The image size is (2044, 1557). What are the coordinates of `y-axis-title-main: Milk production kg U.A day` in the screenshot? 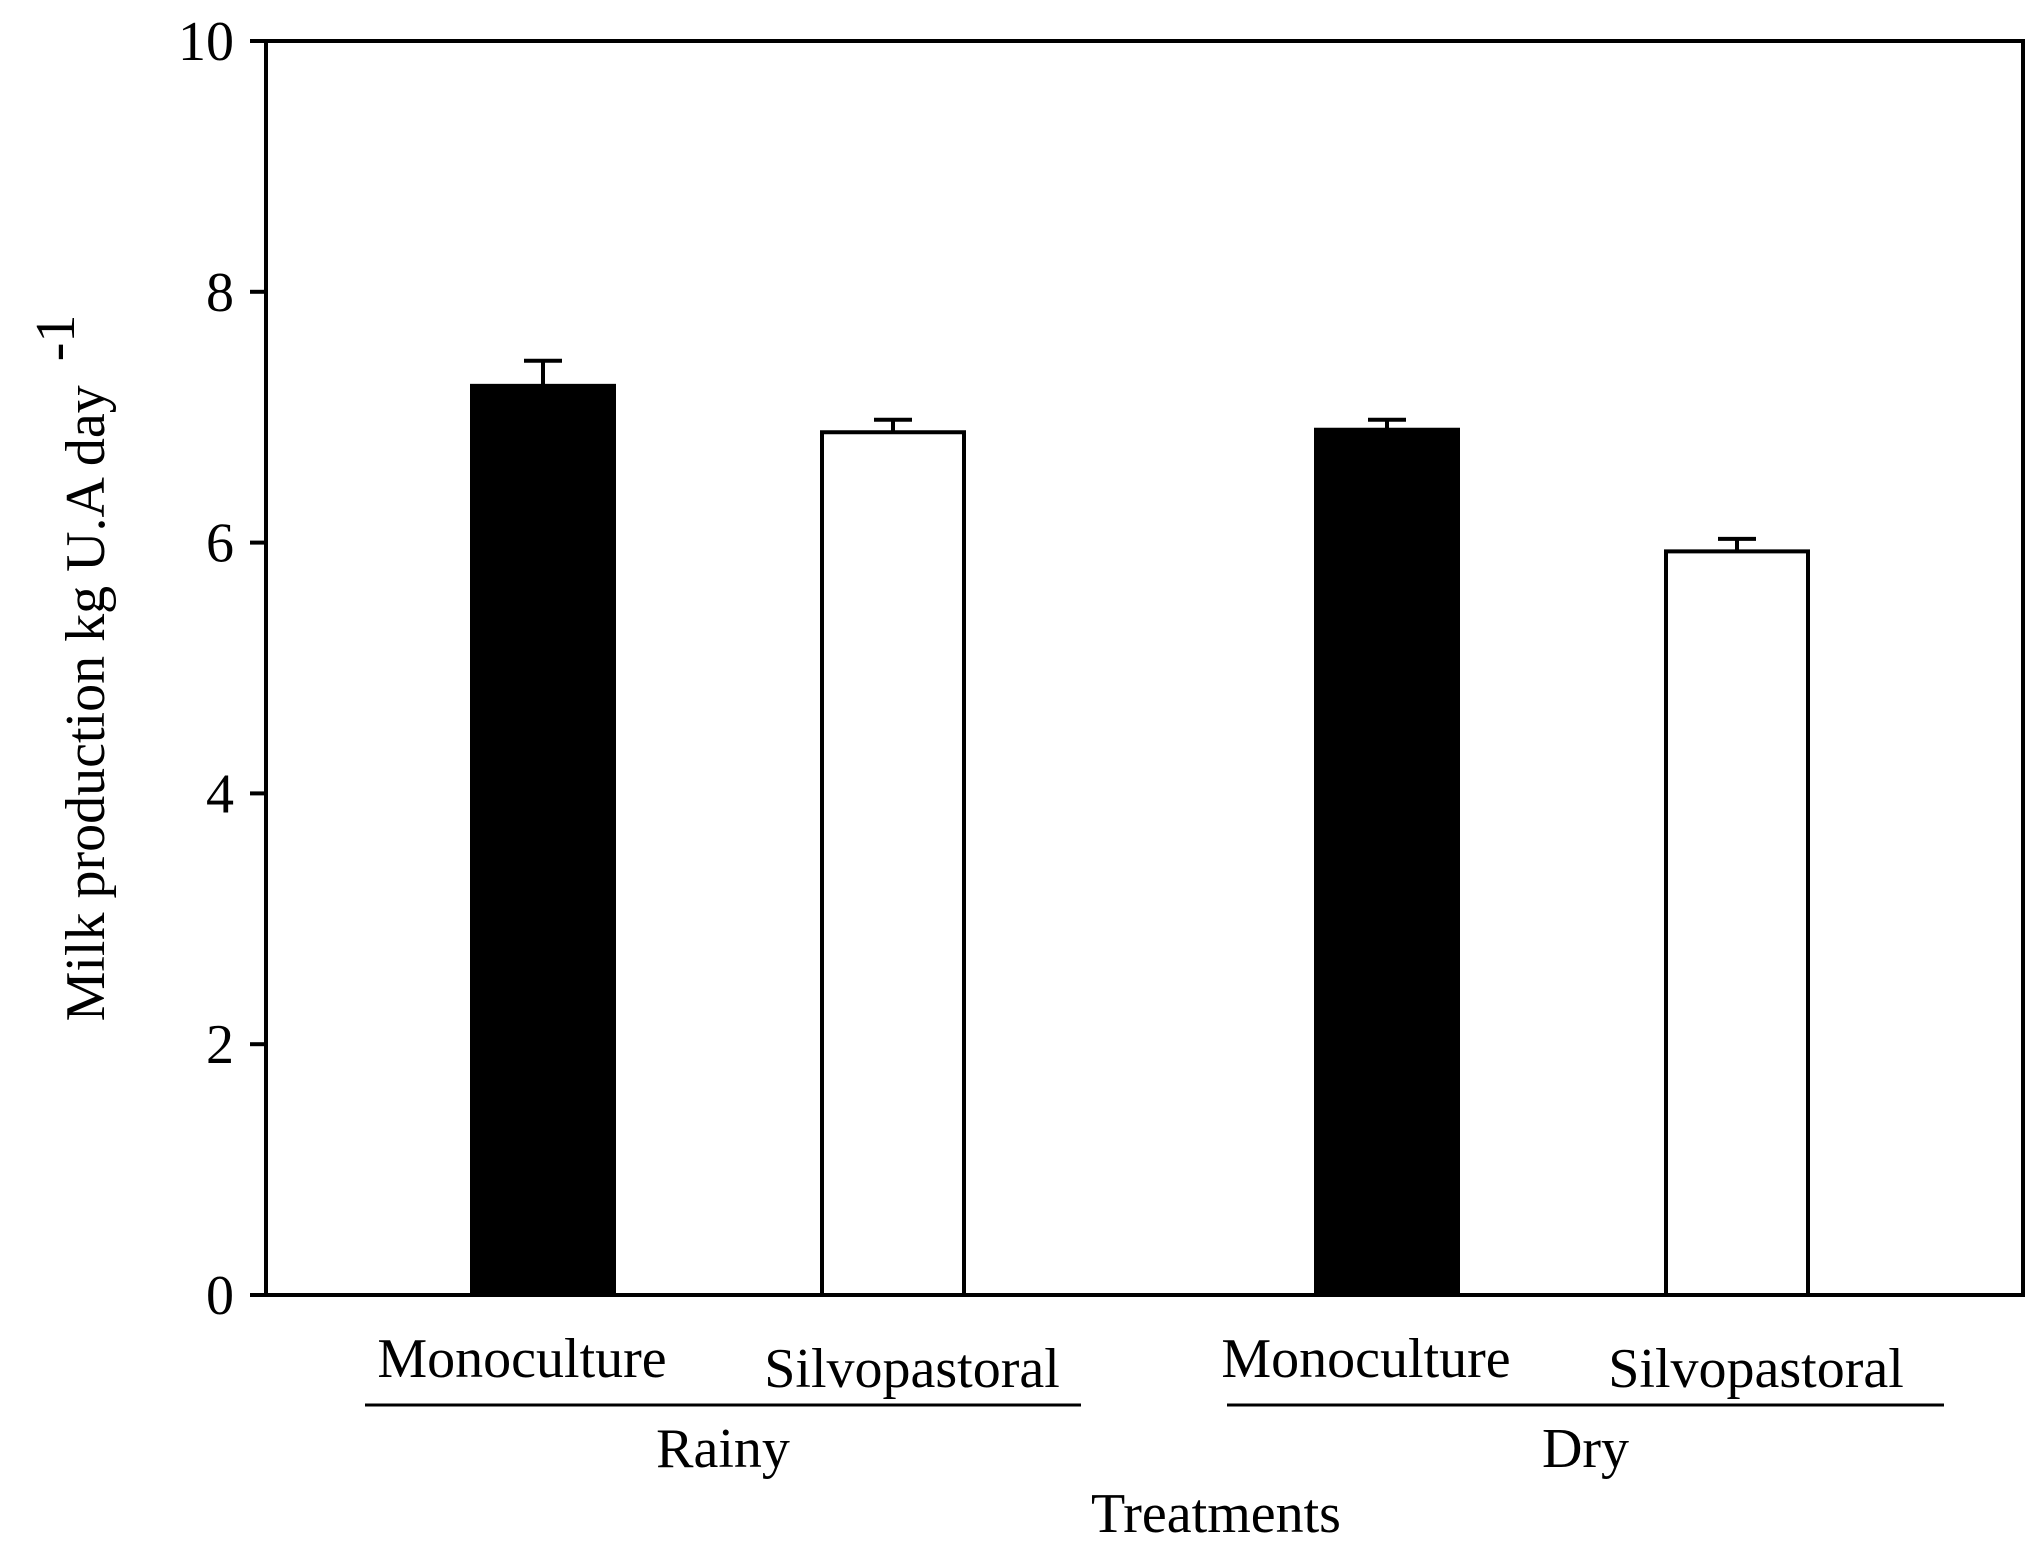 It's located at (86, 703).